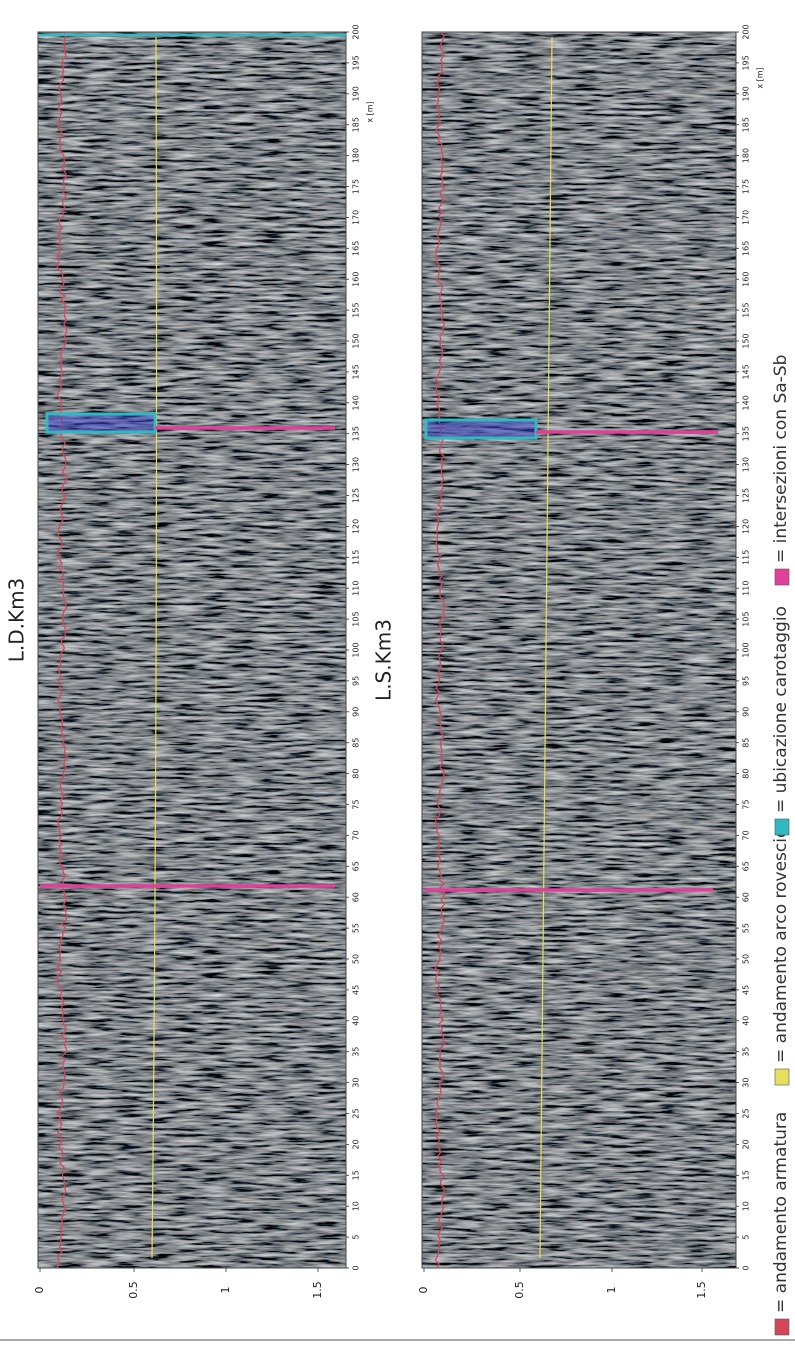 The height and width of the screenshot is (1352, 795). I want to click on x-tick-label: 180, so click(356, 155).